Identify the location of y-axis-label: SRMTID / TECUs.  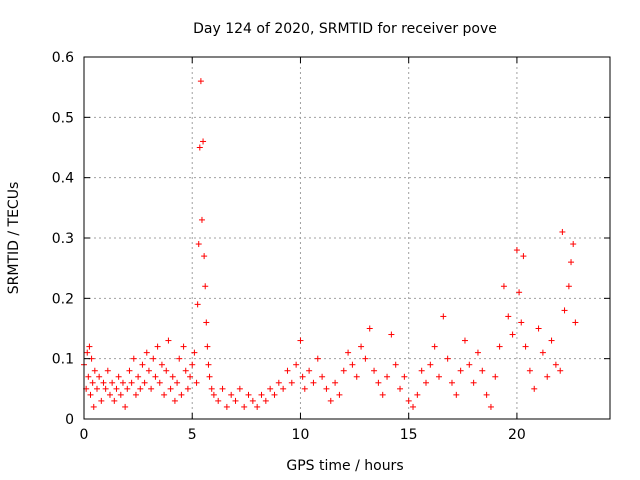
(14, 238).